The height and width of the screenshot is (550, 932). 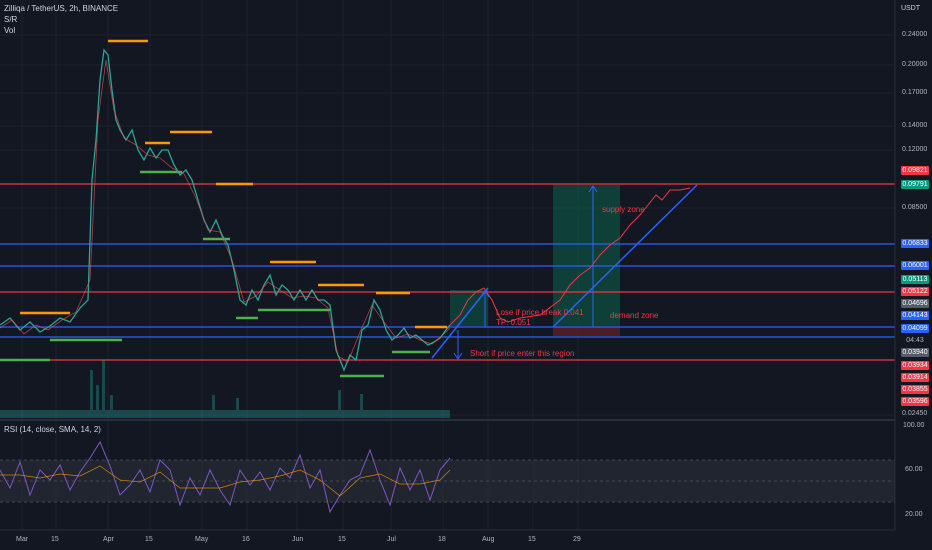 I want to click on time-tick: Apr, so click(x=108, y=539).